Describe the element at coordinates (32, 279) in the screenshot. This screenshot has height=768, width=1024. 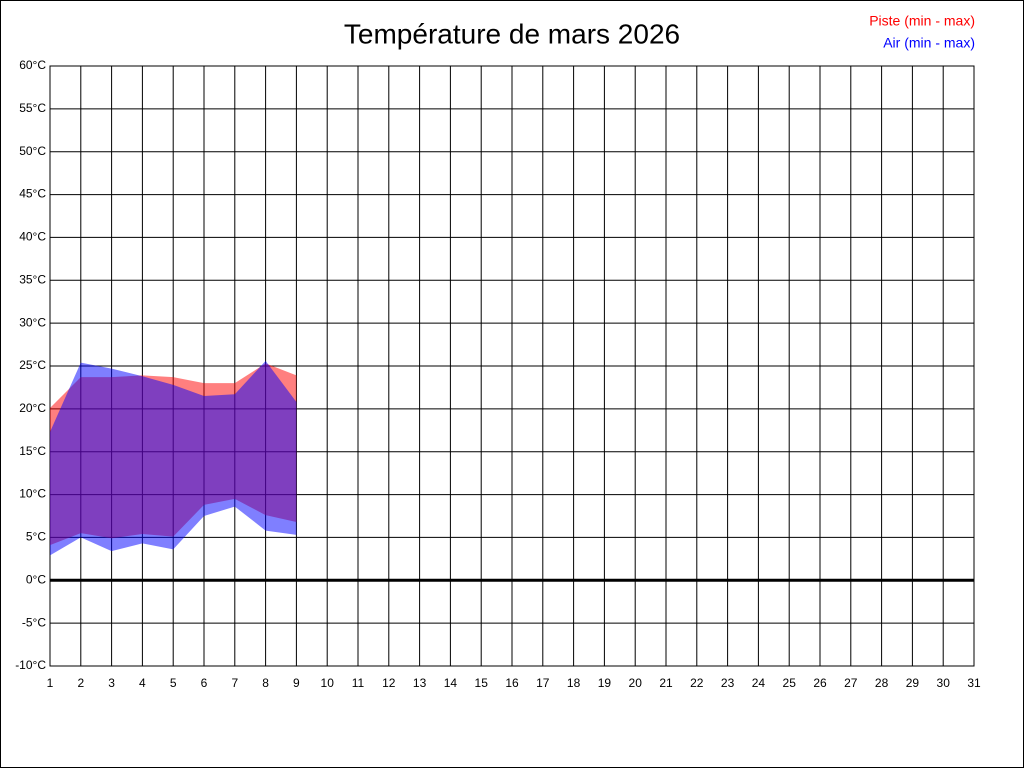
I see `y-tick-label: 35°C` at that location.